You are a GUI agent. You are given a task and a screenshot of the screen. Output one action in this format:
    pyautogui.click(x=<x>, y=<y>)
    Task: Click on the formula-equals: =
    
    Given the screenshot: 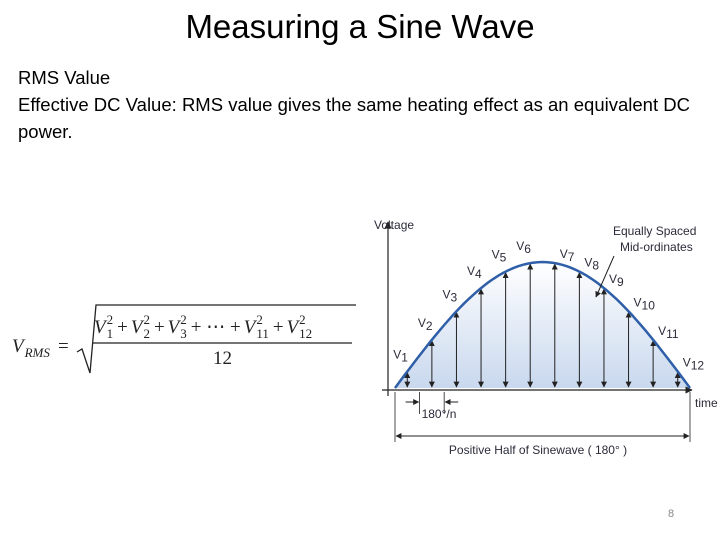 What is the action you would take?
    pyautogui.click(x=63, y=346)
    